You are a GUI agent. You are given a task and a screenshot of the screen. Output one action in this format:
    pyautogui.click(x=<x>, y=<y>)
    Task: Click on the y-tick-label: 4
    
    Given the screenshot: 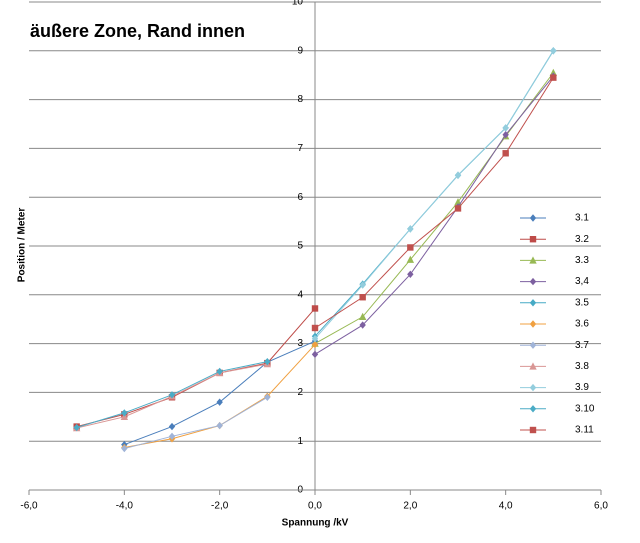 What is the action you would take?
    pyautogui.click(x=300, y=294)
    